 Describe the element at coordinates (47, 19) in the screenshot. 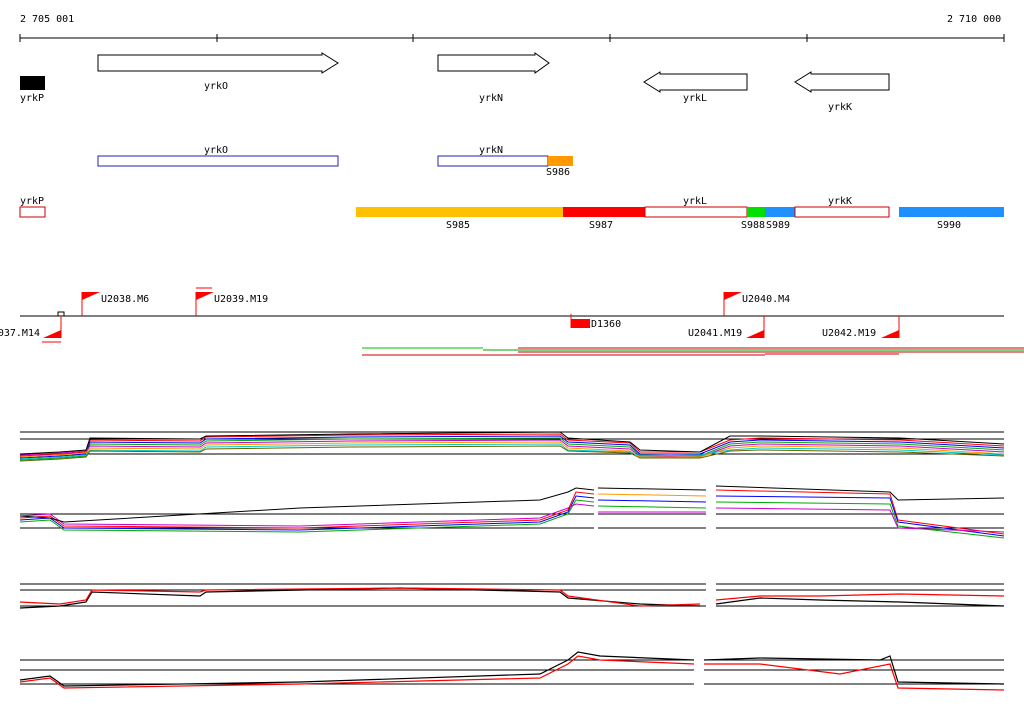

I see `ruler-start-label: 2 705 001` at that location.